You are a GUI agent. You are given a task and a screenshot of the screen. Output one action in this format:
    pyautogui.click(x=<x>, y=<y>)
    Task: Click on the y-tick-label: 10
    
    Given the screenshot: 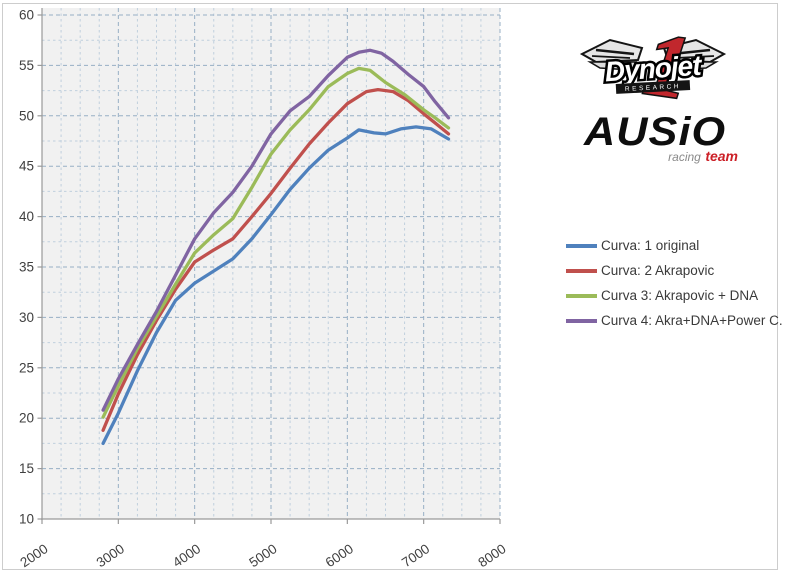 What is the action you would take?
    pyautogui.click(x=26, y=519)
    